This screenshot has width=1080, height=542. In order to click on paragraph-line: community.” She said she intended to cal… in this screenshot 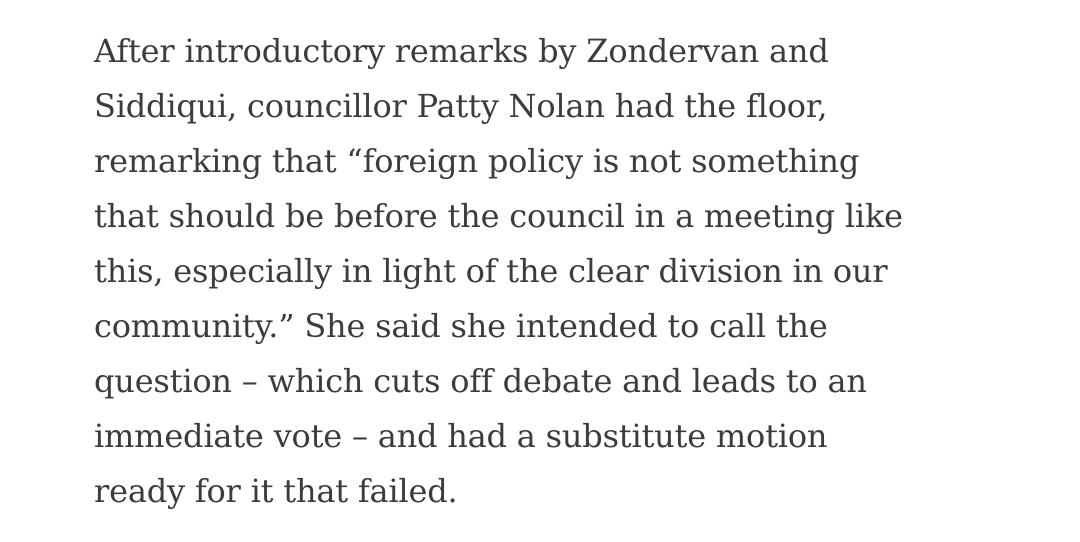, I will do `click(461, 326)`.